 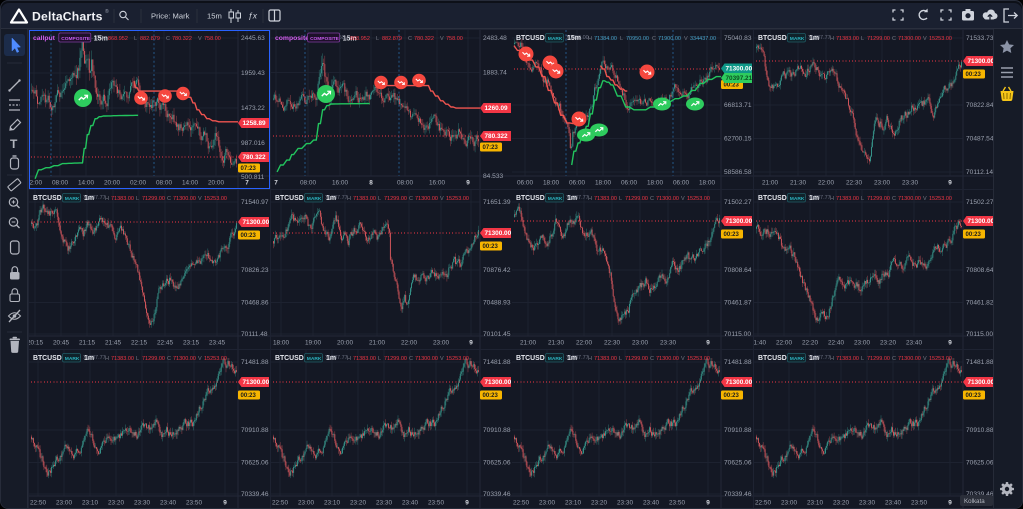 What do you see at coordinates (253, 177) in the screenshot?
I see `svg-text: 500.811` at bounding box center [253, 177].